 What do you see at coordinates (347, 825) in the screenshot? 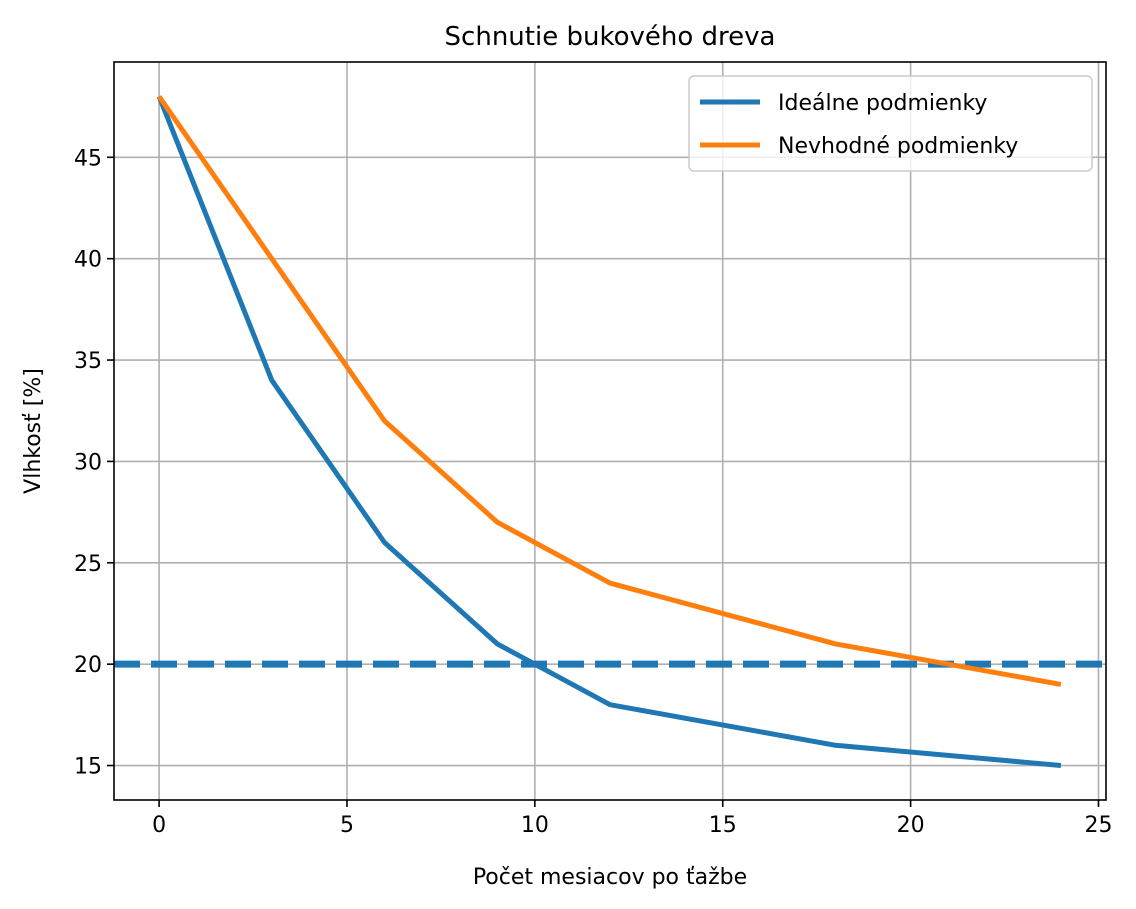
I see `x-tick-label: 5` at bounding box center [347, 825].